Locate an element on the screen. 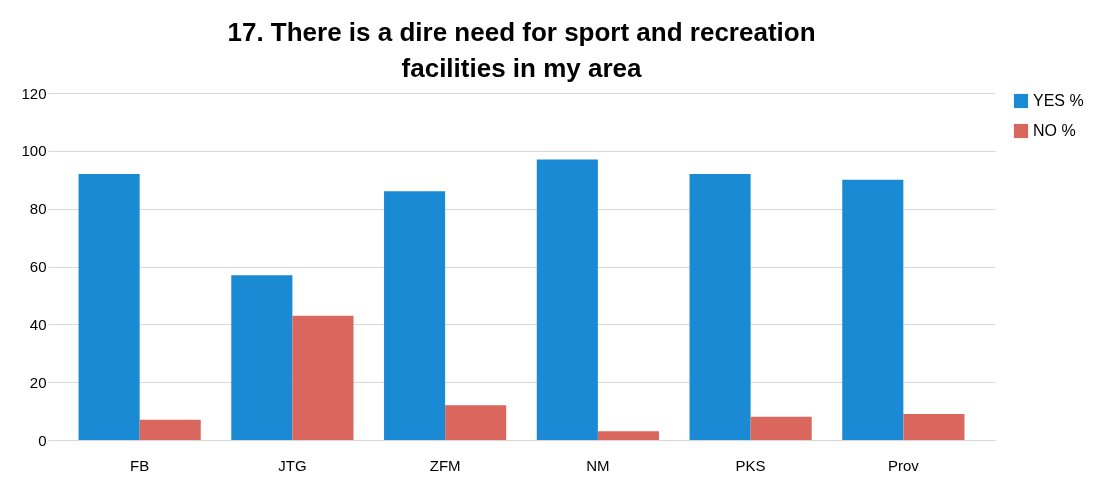 The image size is (1104, 493). y-tick-label: 20 is located at coordinates (38, 382).